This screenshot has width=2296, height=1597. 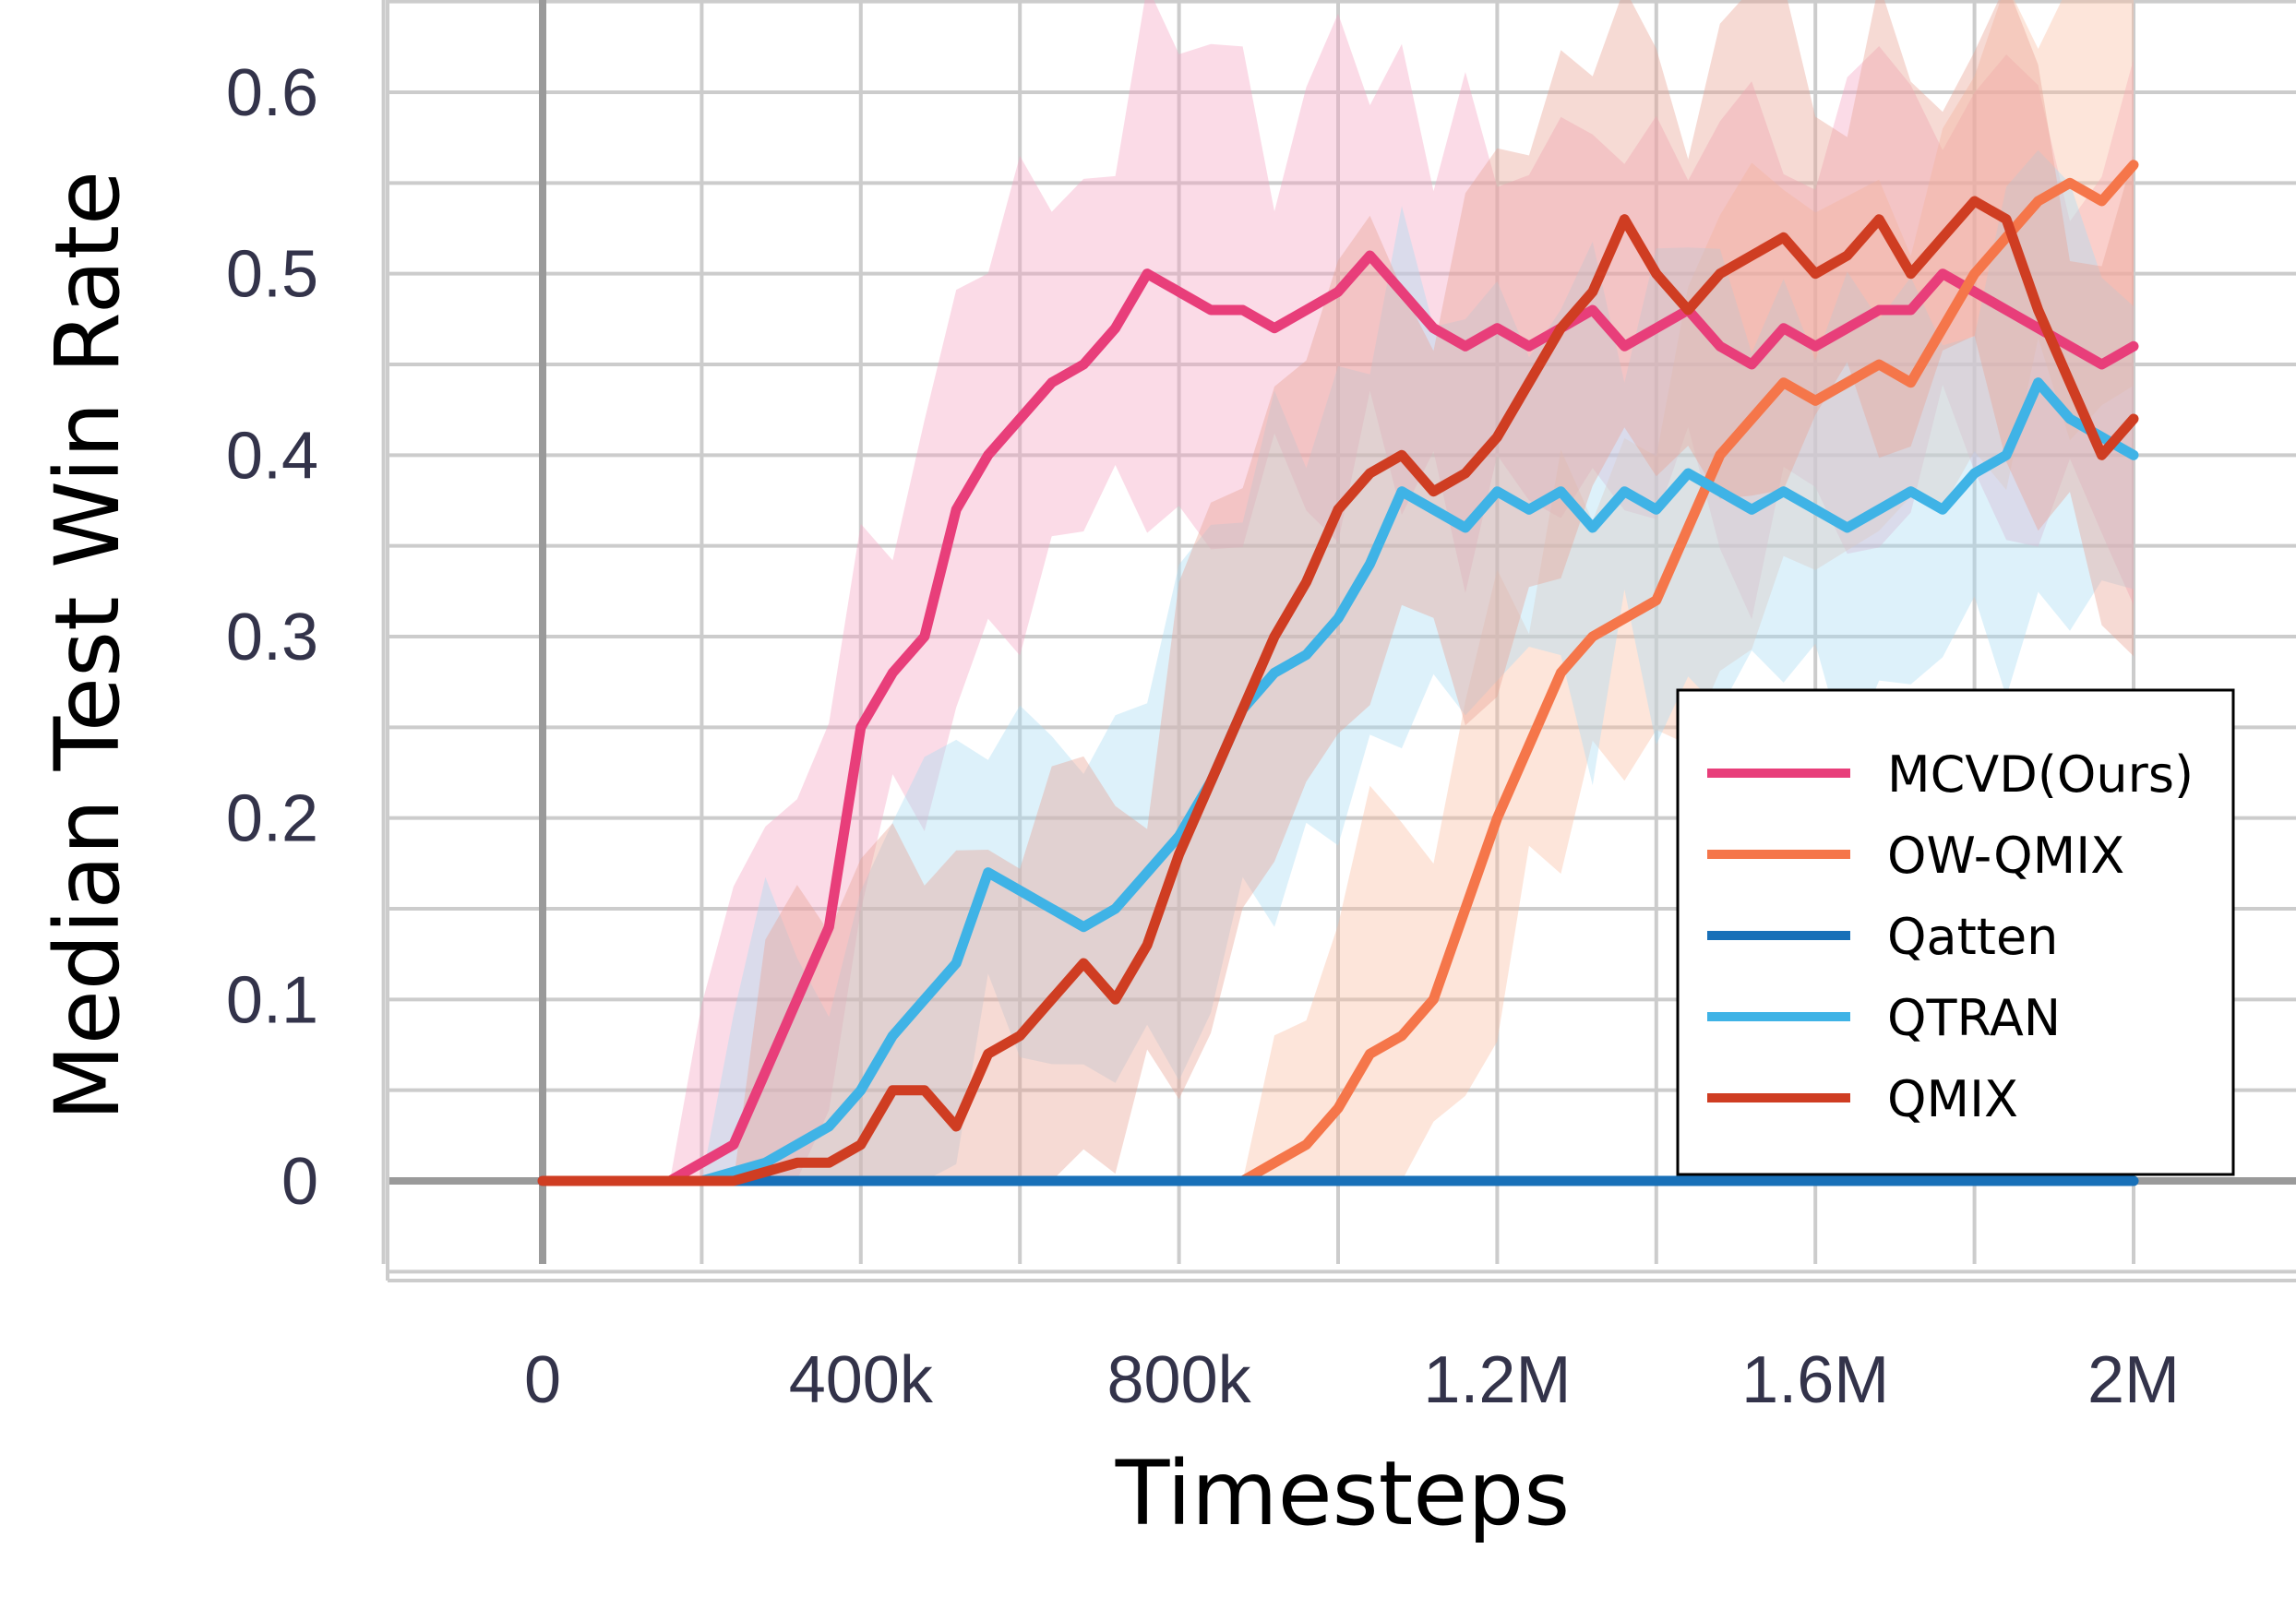 I want to click on y-tick-label: 0.6, so click(x=272, y=93).